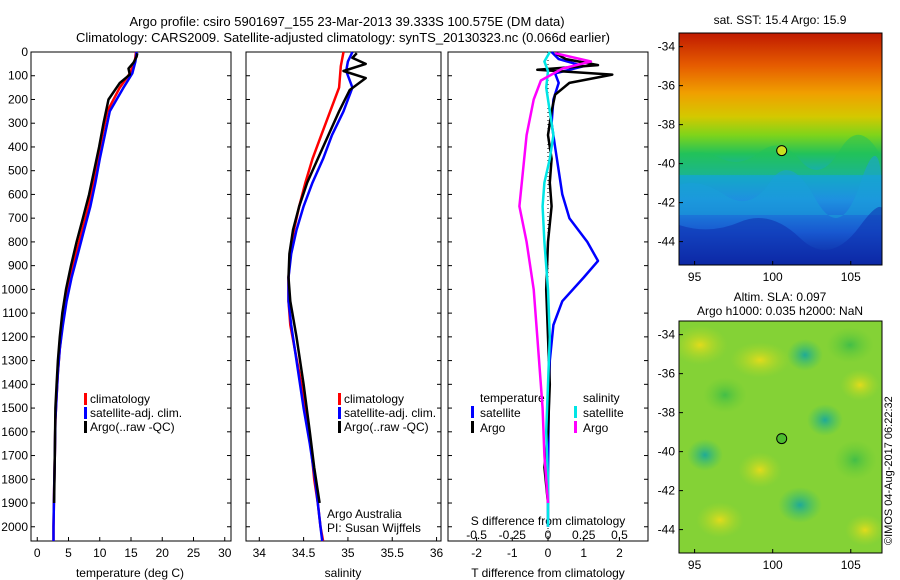 Image resolution: width=900 pixels, height=580 pixels. Describe the element at coordinates (18, 218) in the screenshot. I see `y-tick-label: 700` at that location.